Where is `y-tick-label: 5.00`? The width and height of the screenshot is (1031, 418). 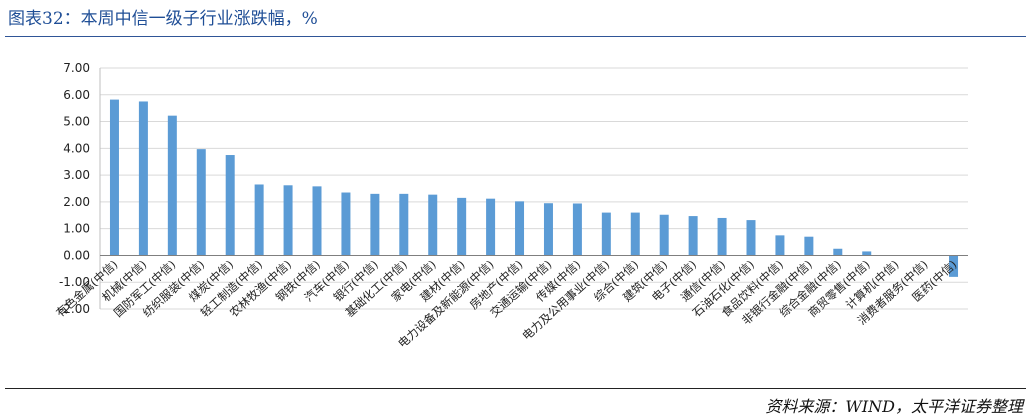 y-tick-label: 5.00 is located at coordinates (76, 122).